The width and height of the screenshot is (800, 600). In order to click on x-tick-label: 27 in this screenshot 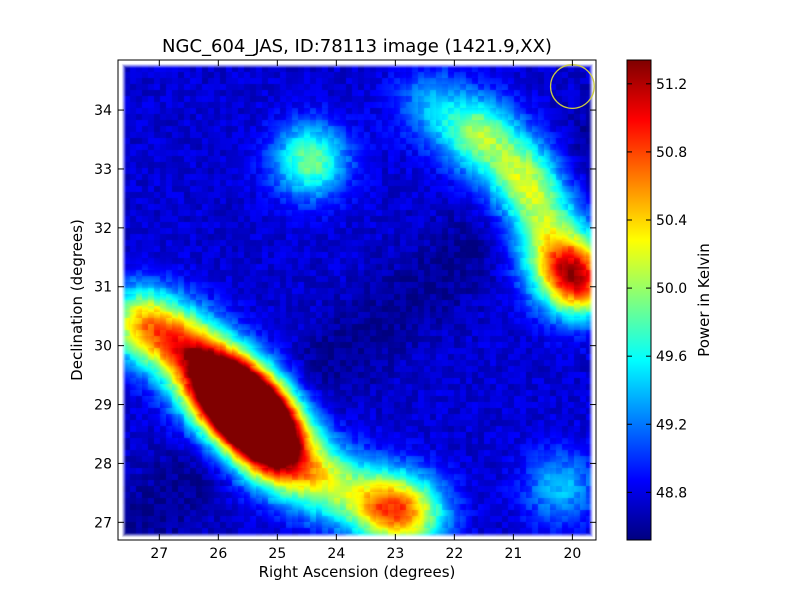, I will do `click(159, 554)`.